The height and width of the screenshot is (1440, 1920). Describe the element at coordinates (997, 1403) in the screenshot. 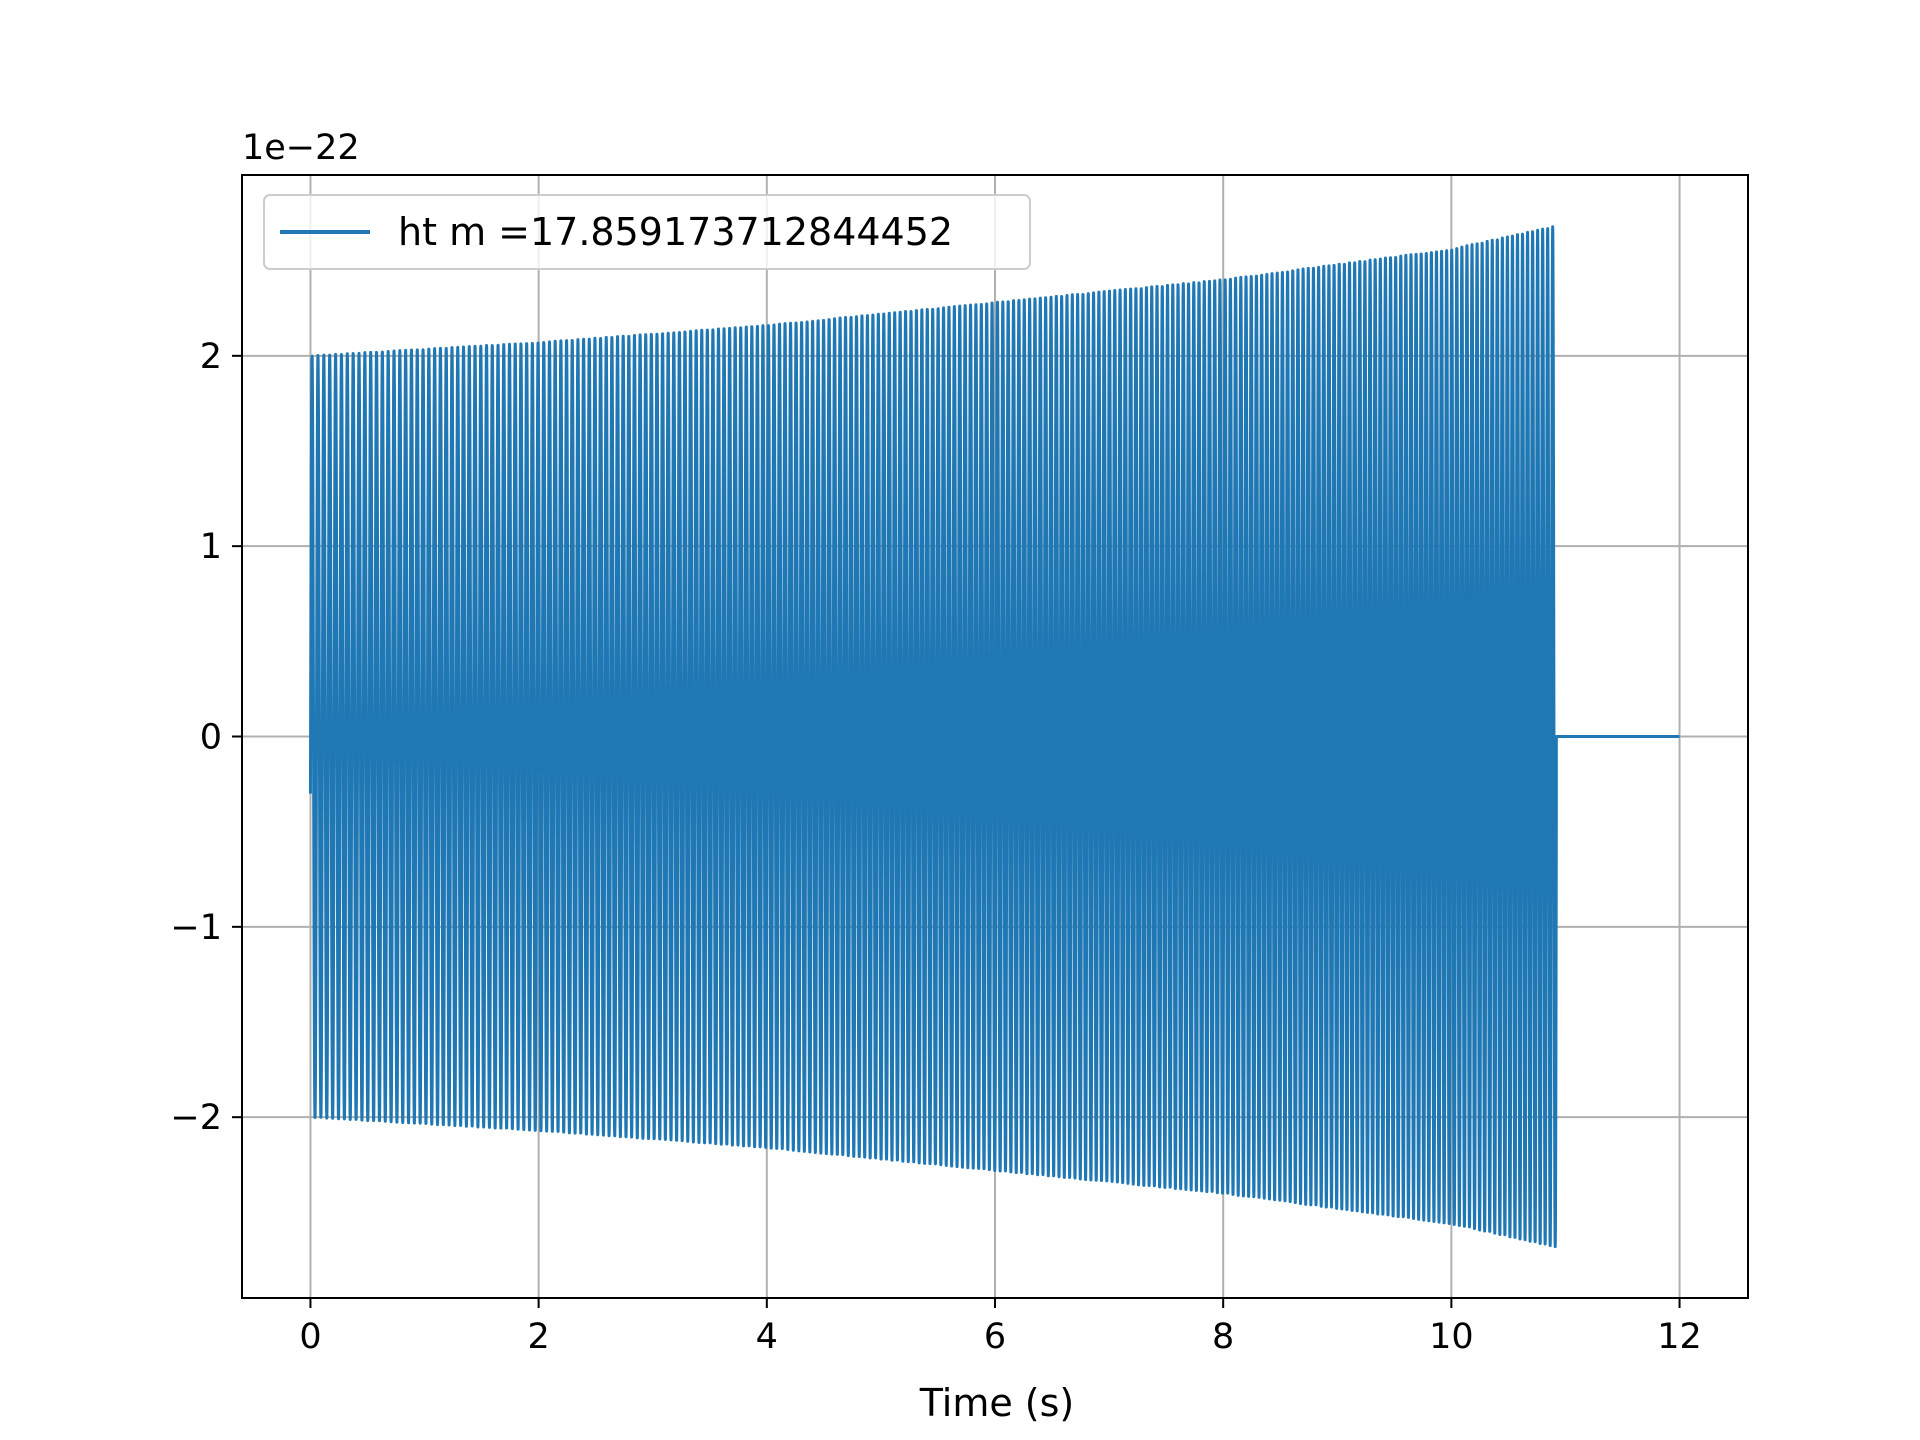

I see `x-axis-label: Time (s)` at that location.